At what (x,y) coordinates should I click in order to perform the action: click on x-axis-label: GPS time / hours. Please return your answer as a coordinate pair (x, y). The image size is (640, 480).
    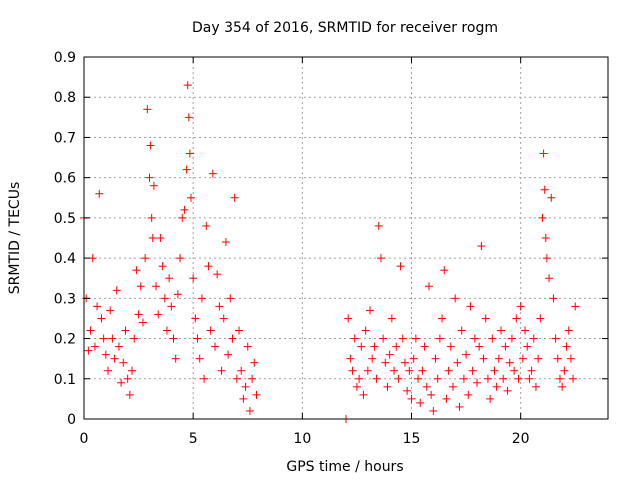
    Looking at the image, I should click on (344, 467).